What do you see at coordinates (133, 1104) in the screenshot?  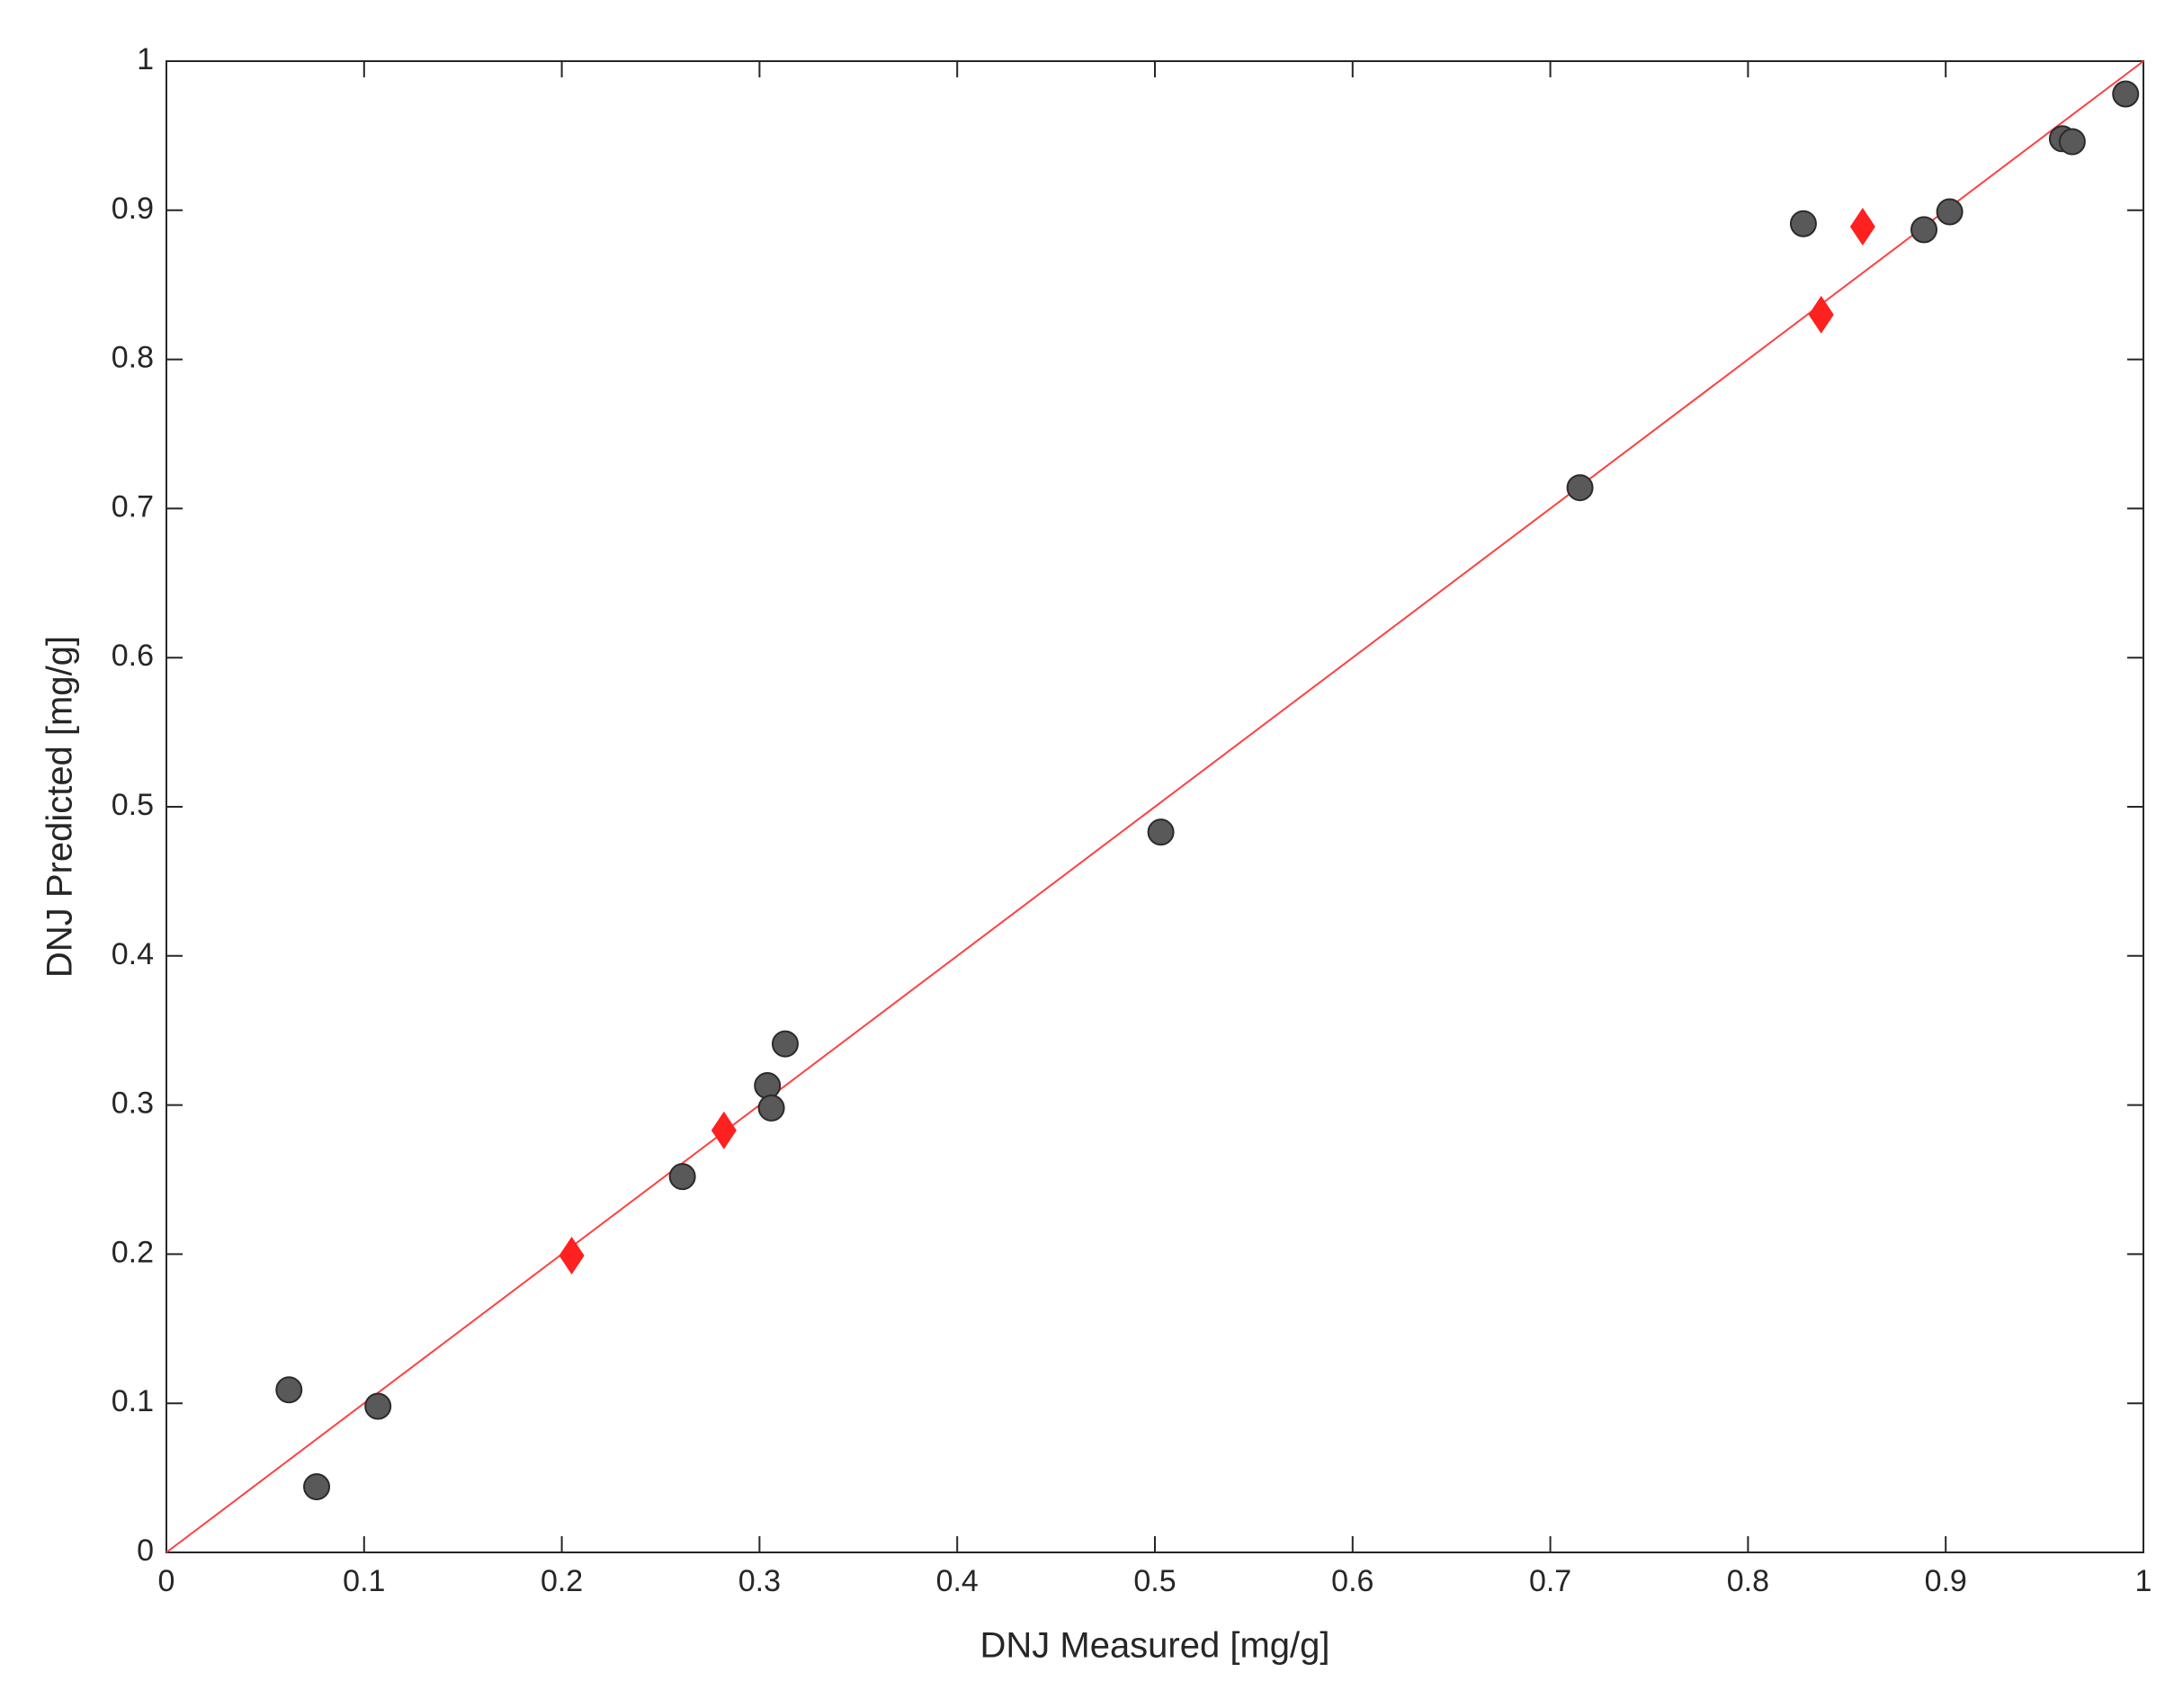 I see `y-tick-label: 0.3` at bounding box center [133, 1104].